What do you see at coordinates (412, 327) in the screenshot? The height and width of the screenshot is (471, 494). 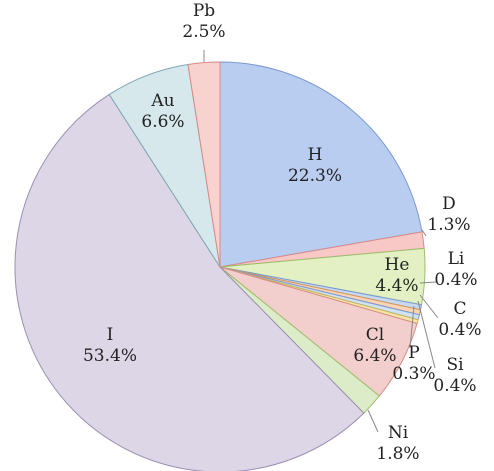 I see `leader-line-p` at bounding box center [412, 327].